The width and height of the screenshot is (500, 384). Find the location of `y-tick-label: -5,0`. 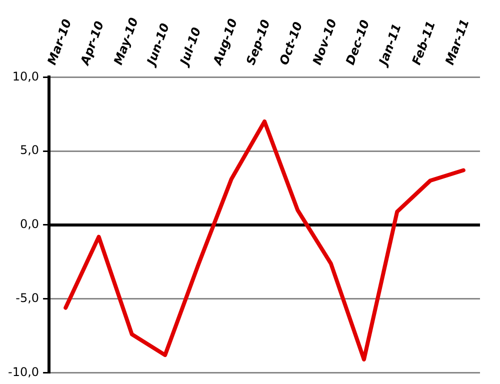

y-tick-label: -5,0 is located at coordinates (28, 298).